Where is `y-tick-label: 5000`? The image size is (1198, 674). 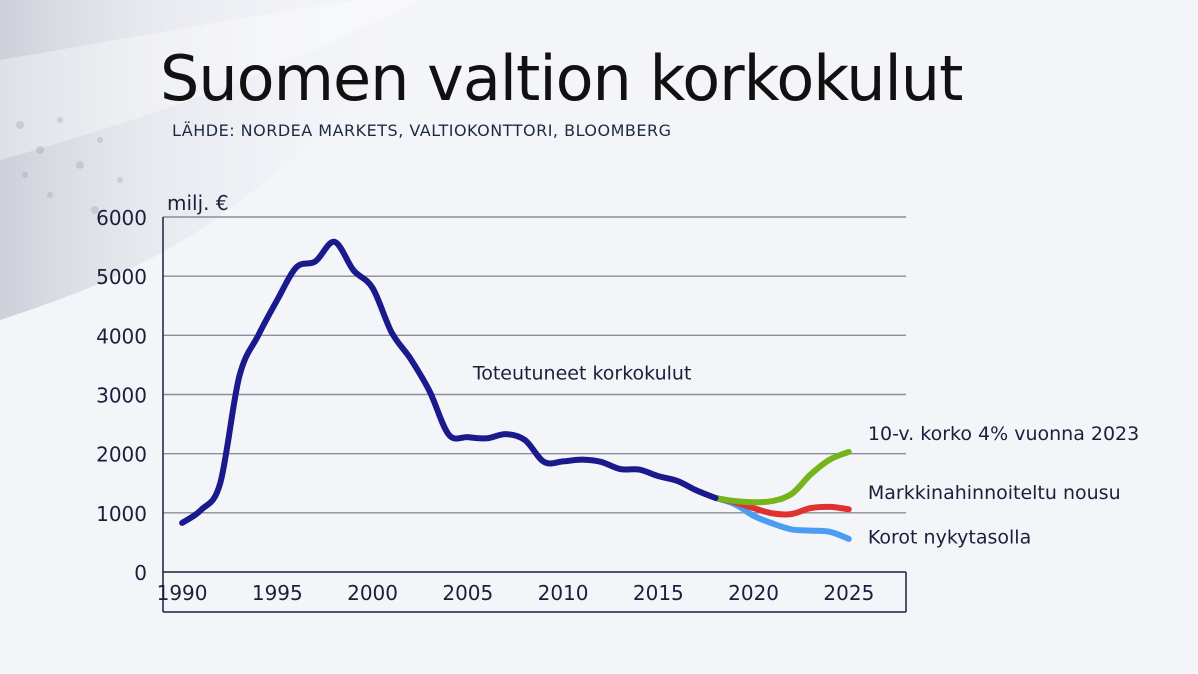 y-tick-label: 5000 is located at coordinates (121, 277).